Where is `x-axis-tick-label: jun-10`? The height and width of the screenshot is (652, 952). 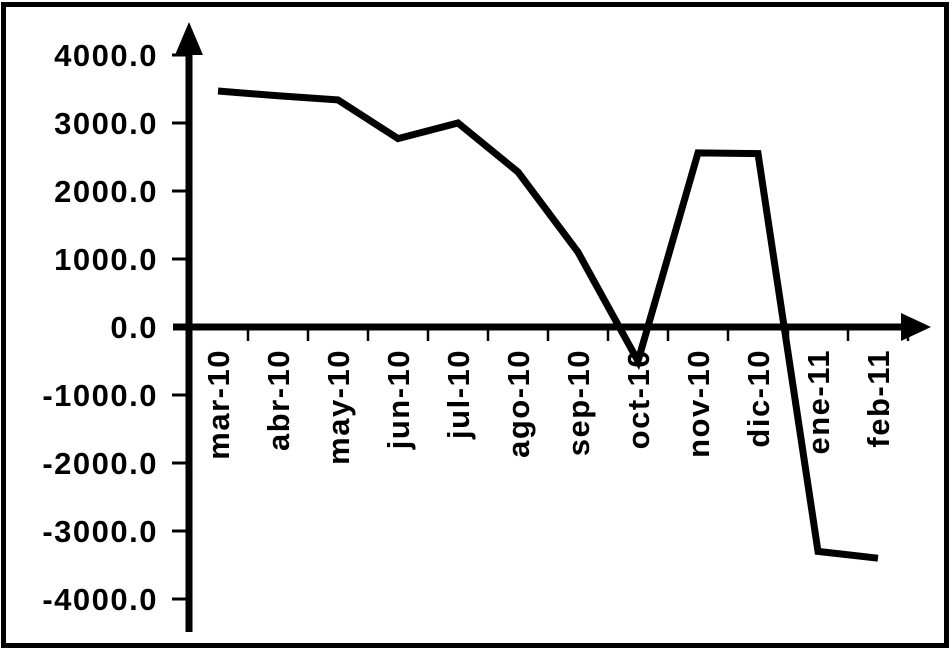 x-axis-tick-label: jun-10 is located at coordinates (398, 399).